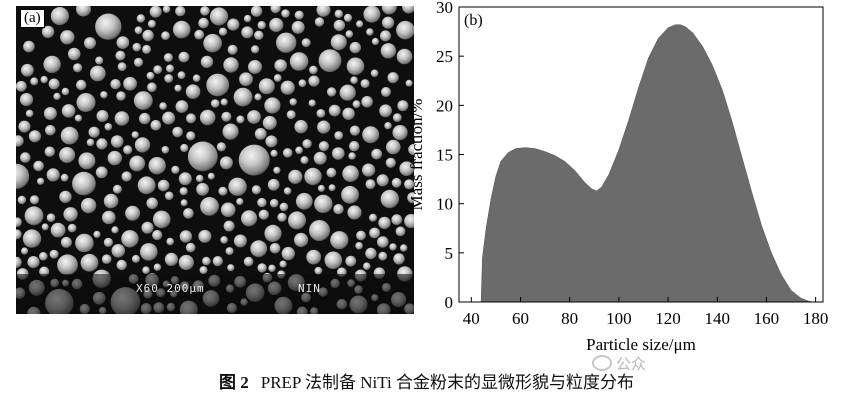  What do you see at coordinates (450, 156) in the screenshot?
I see `y-axis-ticks: 0 5 10 15 20 25 30` at bounding box center [450, 156].